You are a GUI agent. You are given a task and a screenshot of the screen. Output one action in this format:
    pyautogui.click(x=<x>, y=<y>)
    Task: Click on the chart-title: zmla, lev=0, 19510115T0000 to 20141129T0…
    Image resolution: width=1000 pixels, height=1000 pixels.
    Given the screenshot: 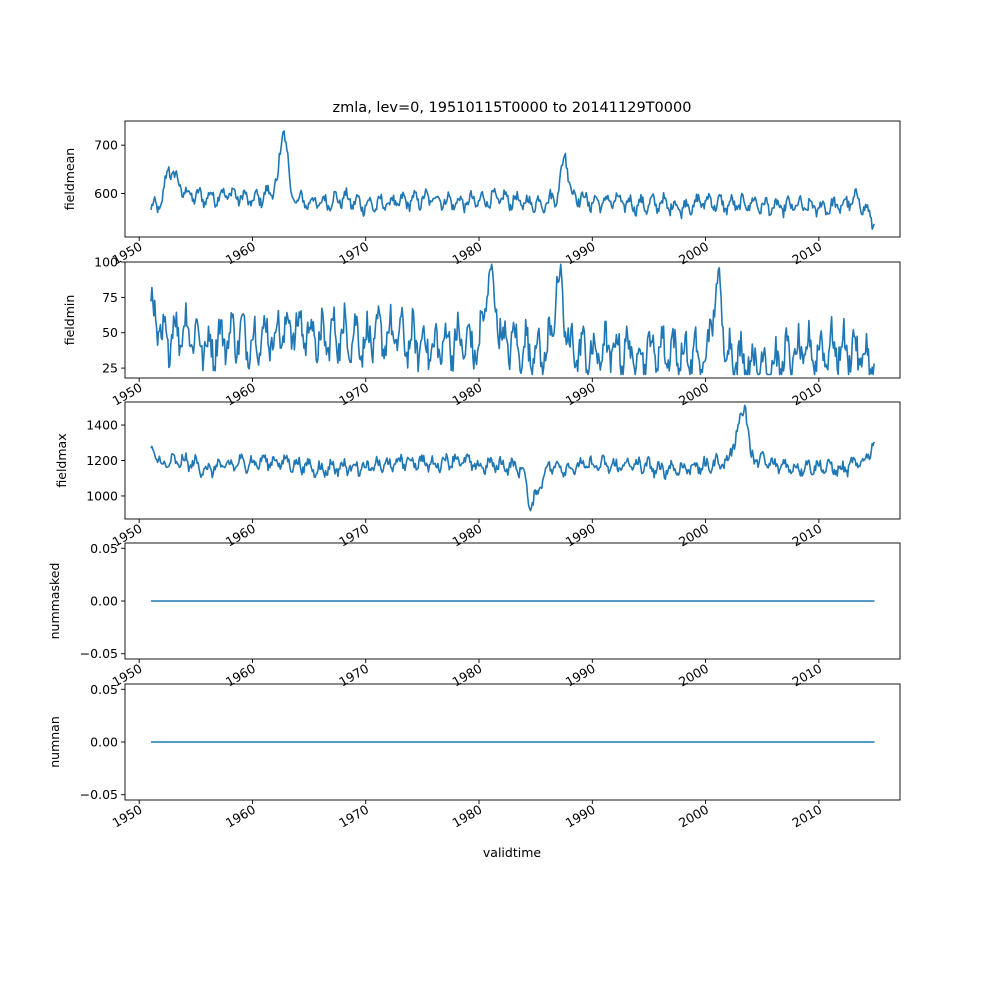 What is the action you would take?
    pyautogui.click(x=512, y=108)
    